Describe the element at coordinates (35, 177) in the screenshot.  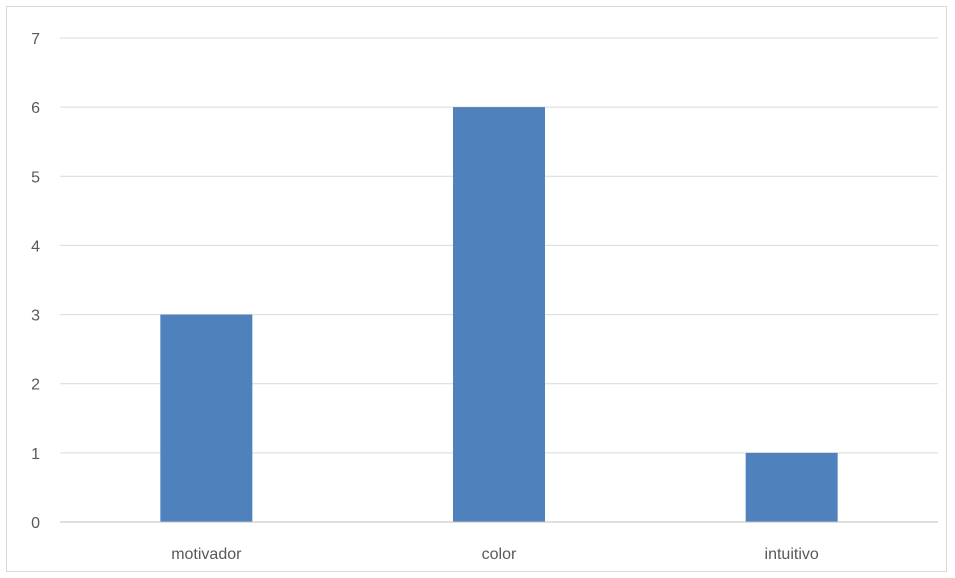
I see `y-tick-label: 5` at that location.